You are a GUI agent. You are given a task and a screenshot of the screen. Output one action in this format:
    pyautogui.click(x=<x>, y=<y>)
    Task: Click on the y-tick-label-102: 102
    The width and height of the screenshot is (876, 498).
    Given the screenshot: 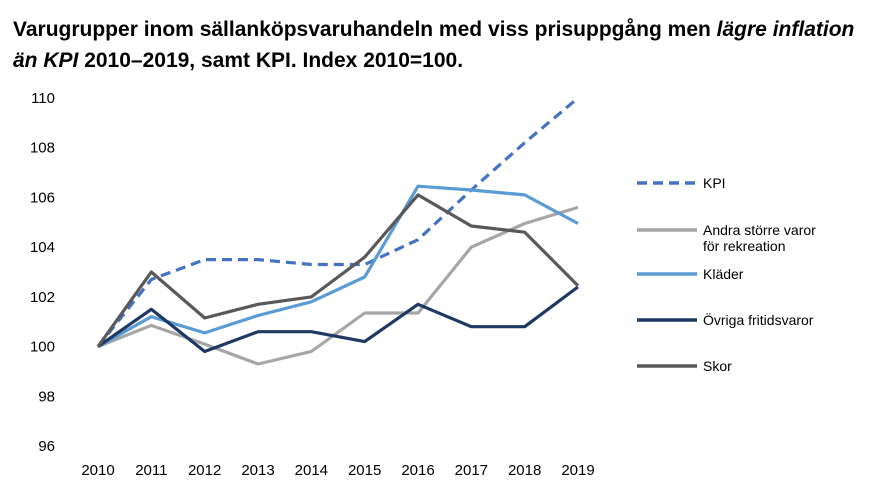 What is the action you would take?
    pyautogui.click(x=42, y=297)
    